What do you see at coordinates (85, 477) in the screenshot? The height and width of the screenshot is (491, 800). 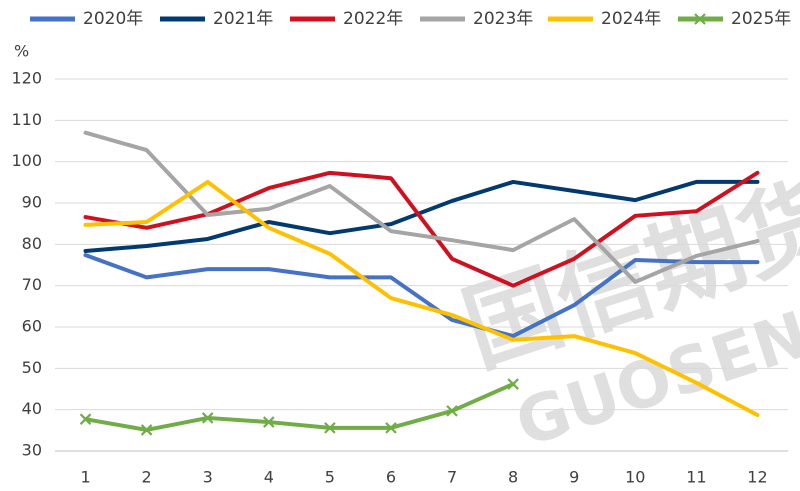 I see `x-tick-label: 1` at bounding box center [85, 477].